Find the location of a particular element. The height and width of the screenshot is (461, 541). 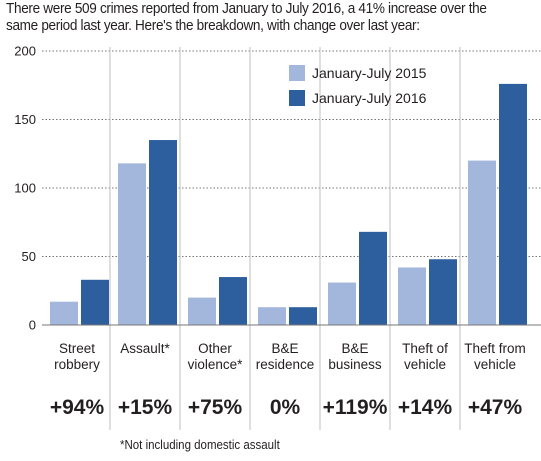

y-tick-label: 0 is located at coordinates (32, 325).